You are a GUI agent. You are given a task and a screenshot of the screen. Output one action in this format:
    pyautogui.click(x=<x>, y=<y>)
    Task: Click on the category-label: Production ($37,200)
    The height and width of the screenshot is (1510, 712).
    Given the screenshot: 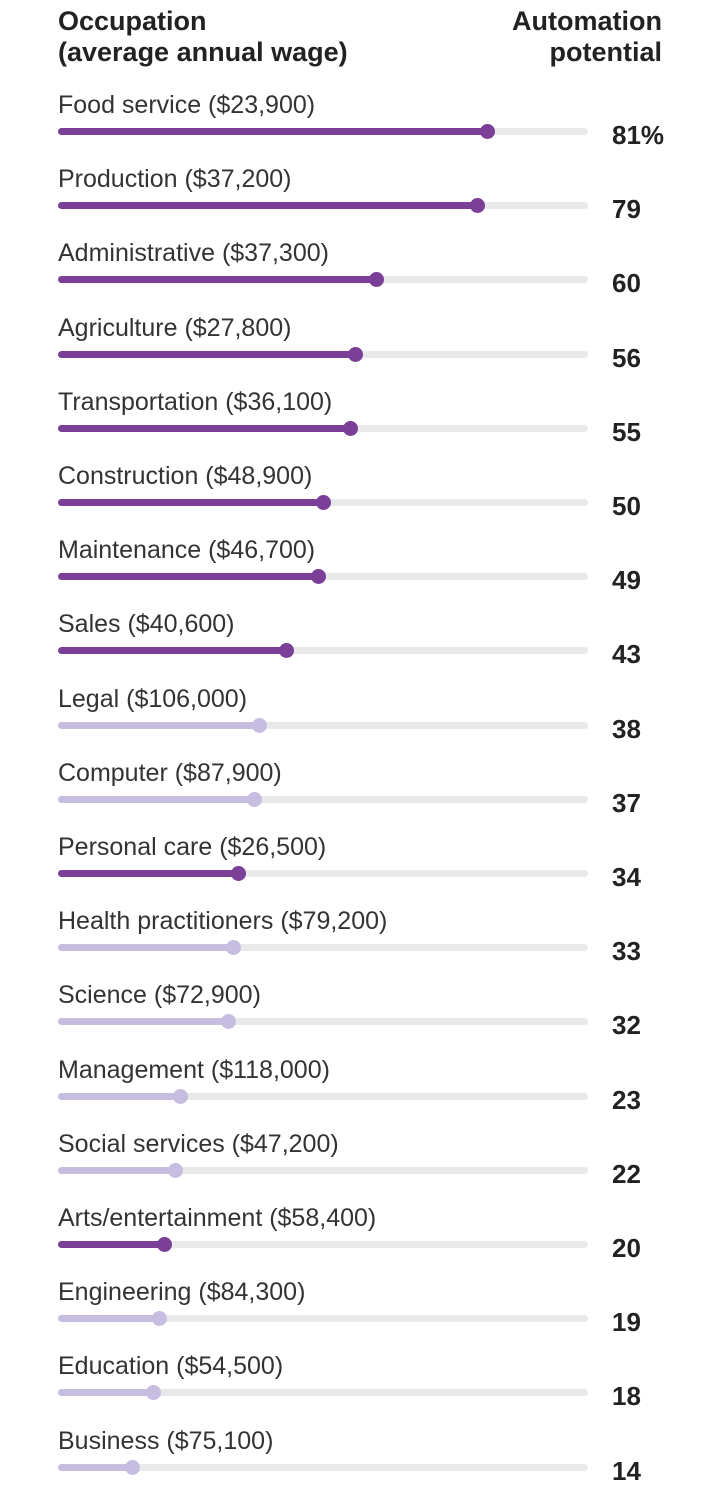 What is the action you would take?
    pyautogui.click(x=175, y=179)
    